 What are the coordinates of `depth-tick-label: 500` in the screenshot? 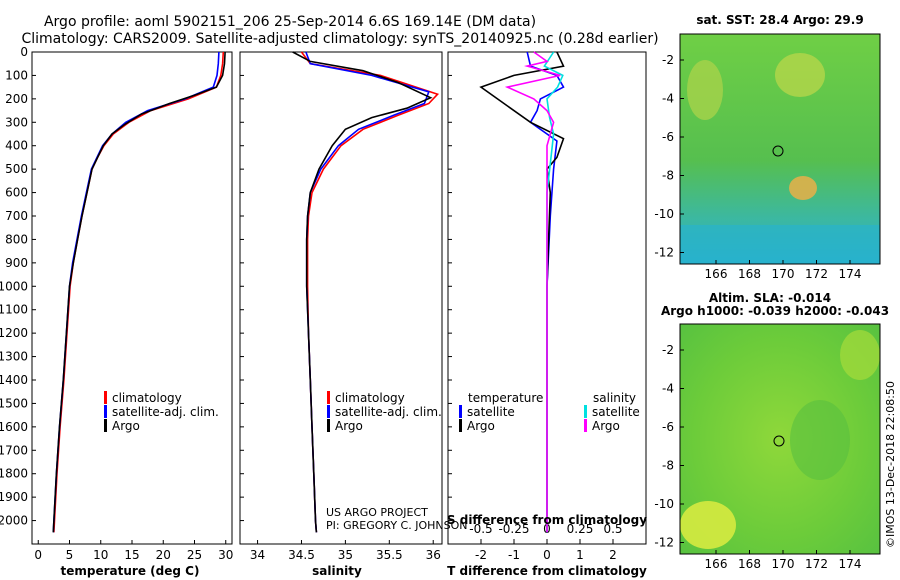 It's located at (16, 169).